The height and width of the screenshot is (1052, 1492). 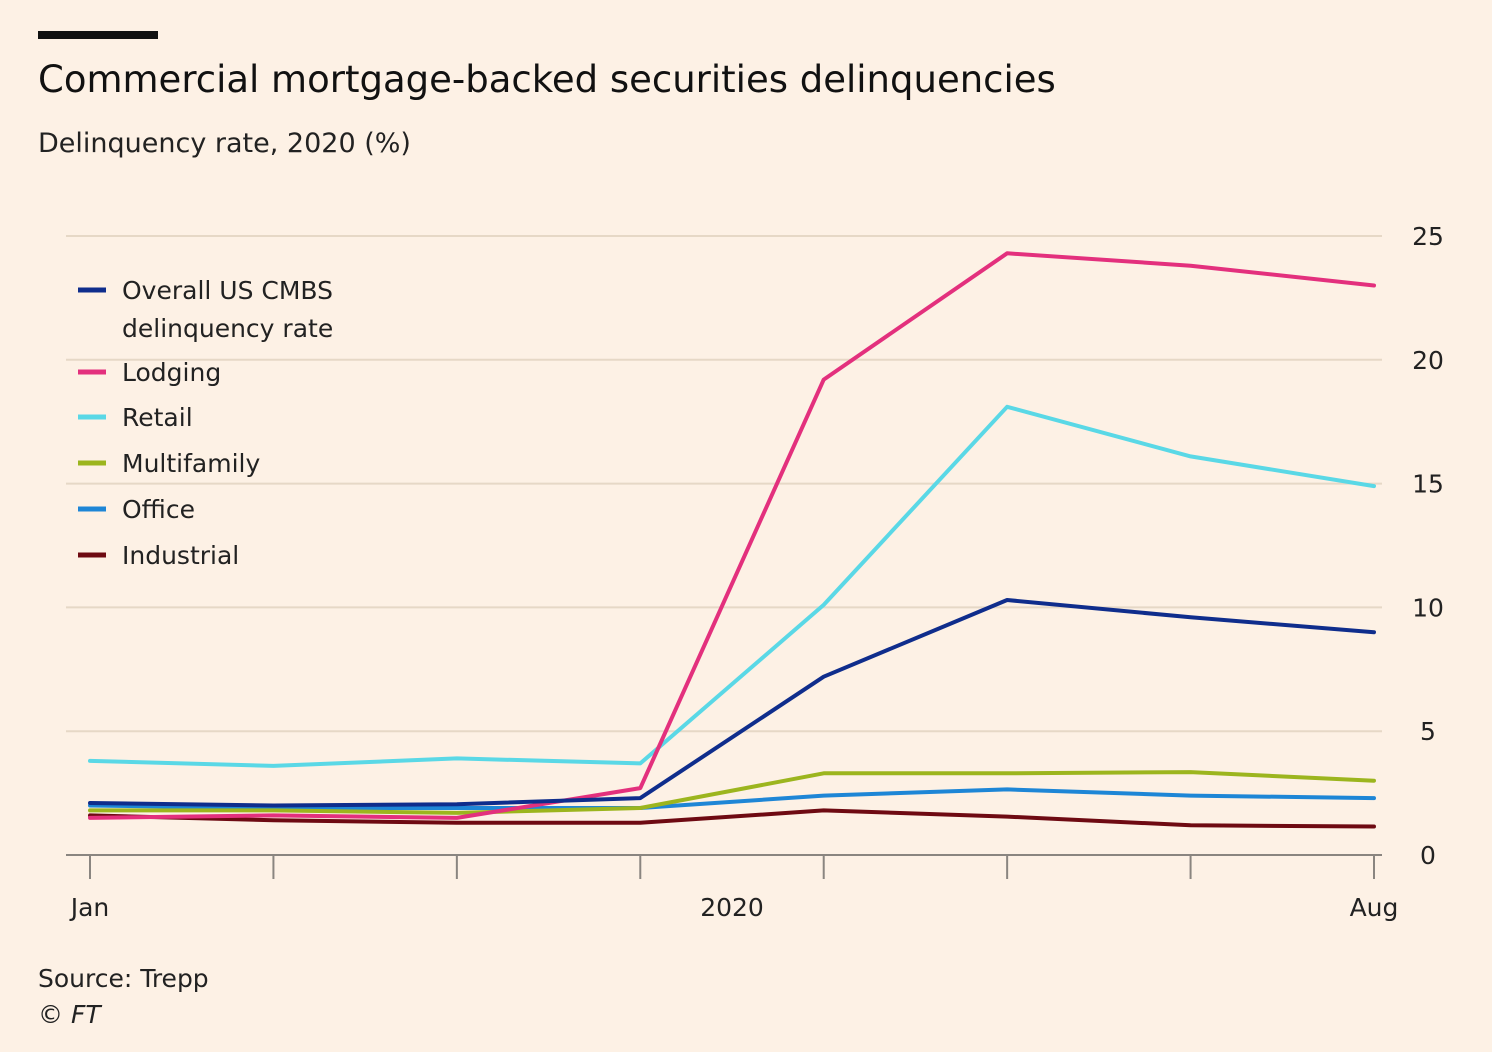 What do you see at coordinates (1428, 607) in the screenshot?
I see `y-tick-label-10: 10` at bounding box center [1428, 607].